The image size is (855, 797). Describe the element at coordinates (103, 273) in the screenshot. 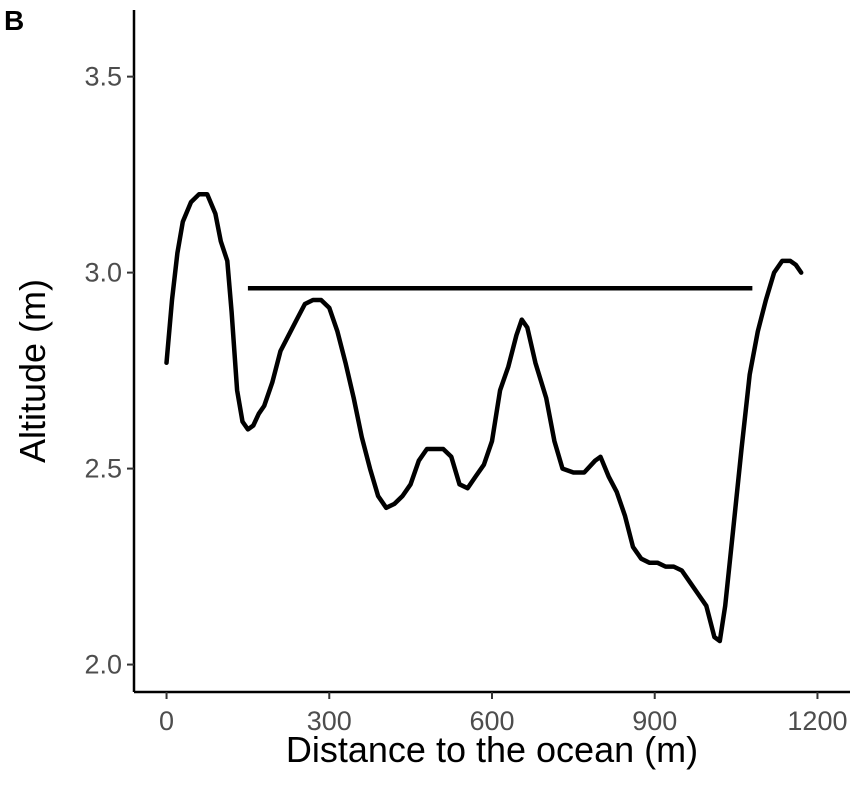

I see `y-tick-label: 3.0` at that location.